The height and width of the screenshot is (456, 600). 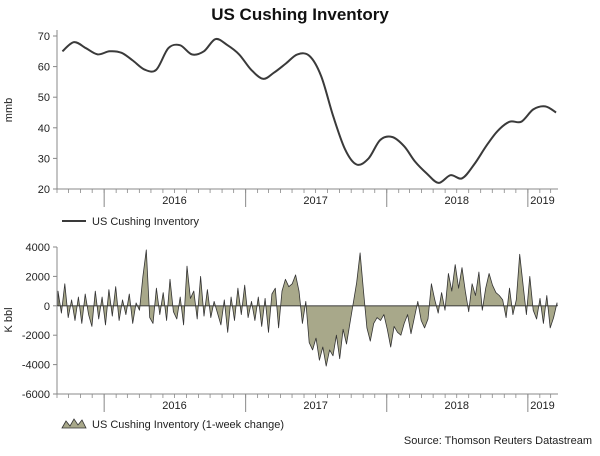 I want to click on y-tick-label: 20, so click(x=44, y=190).